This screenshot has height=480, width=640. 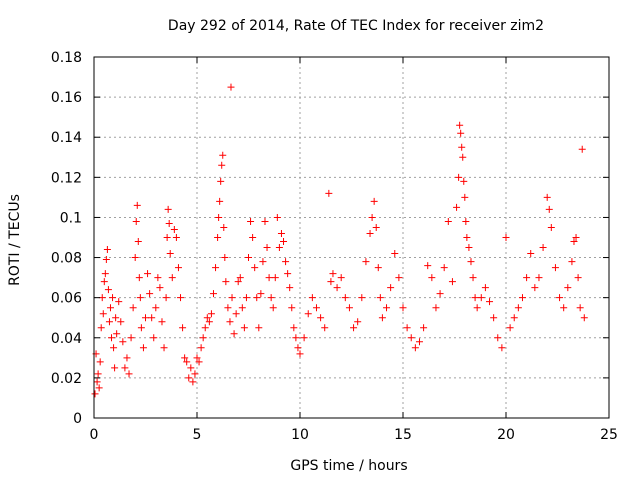 I want to click on x-tick-label: 5, so click(x=197, y=435).